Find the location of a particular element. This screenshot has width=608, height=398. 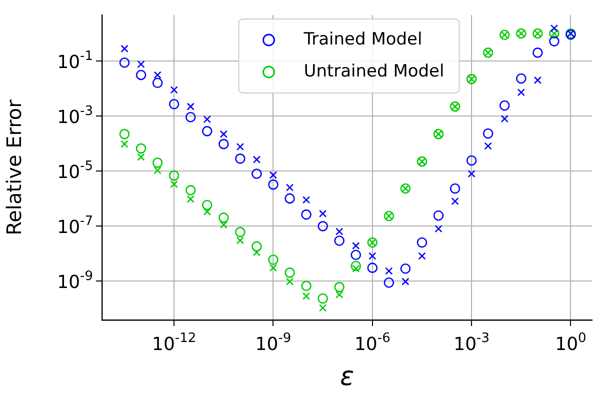

legend-label: Untrained Model is located at coordinates (374, 71).